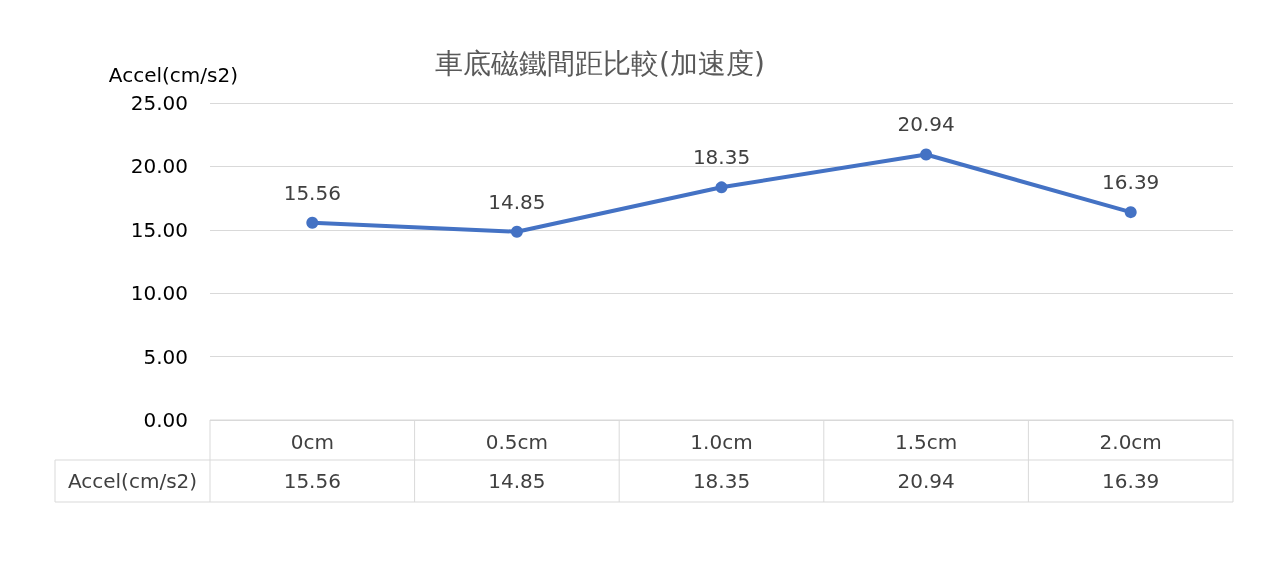 Image resolution: width=1268 pixels, height=574 pixels. What do you see at coordinates (721, 157) in the screenshot?
I see `data-label: 18.35` at bounding box center [721, 157].